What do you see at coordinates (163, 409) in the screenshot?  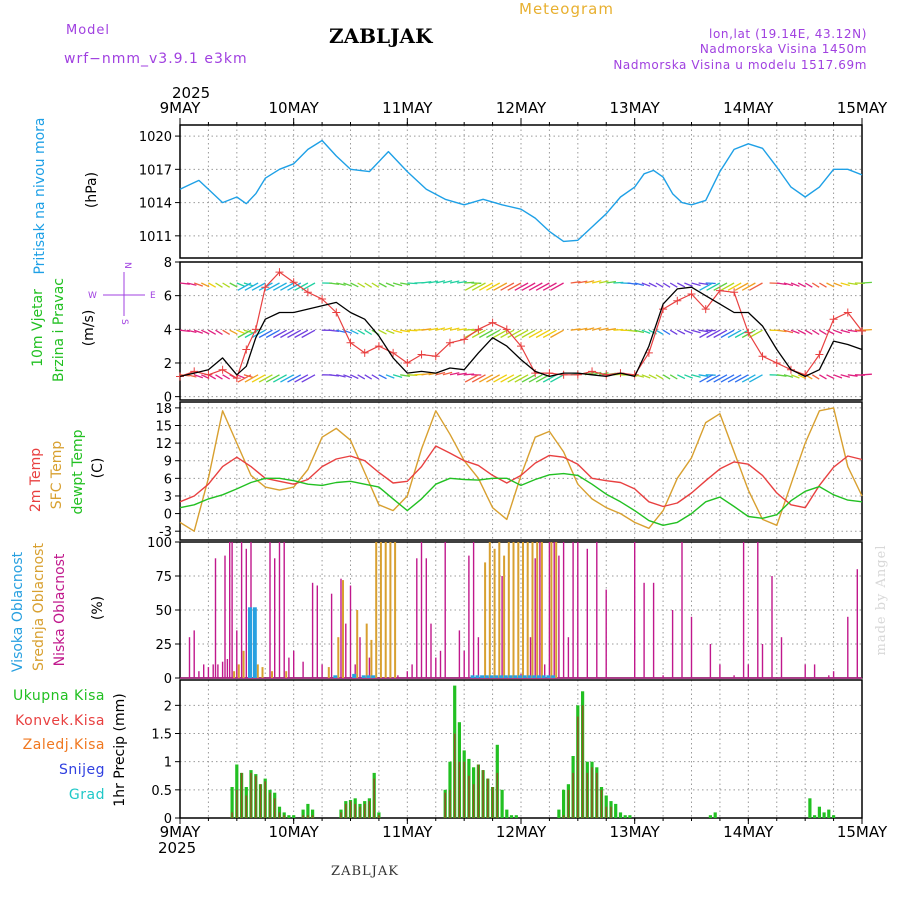 I see `y-tick-label: 18` at bounding box center [163, 409].